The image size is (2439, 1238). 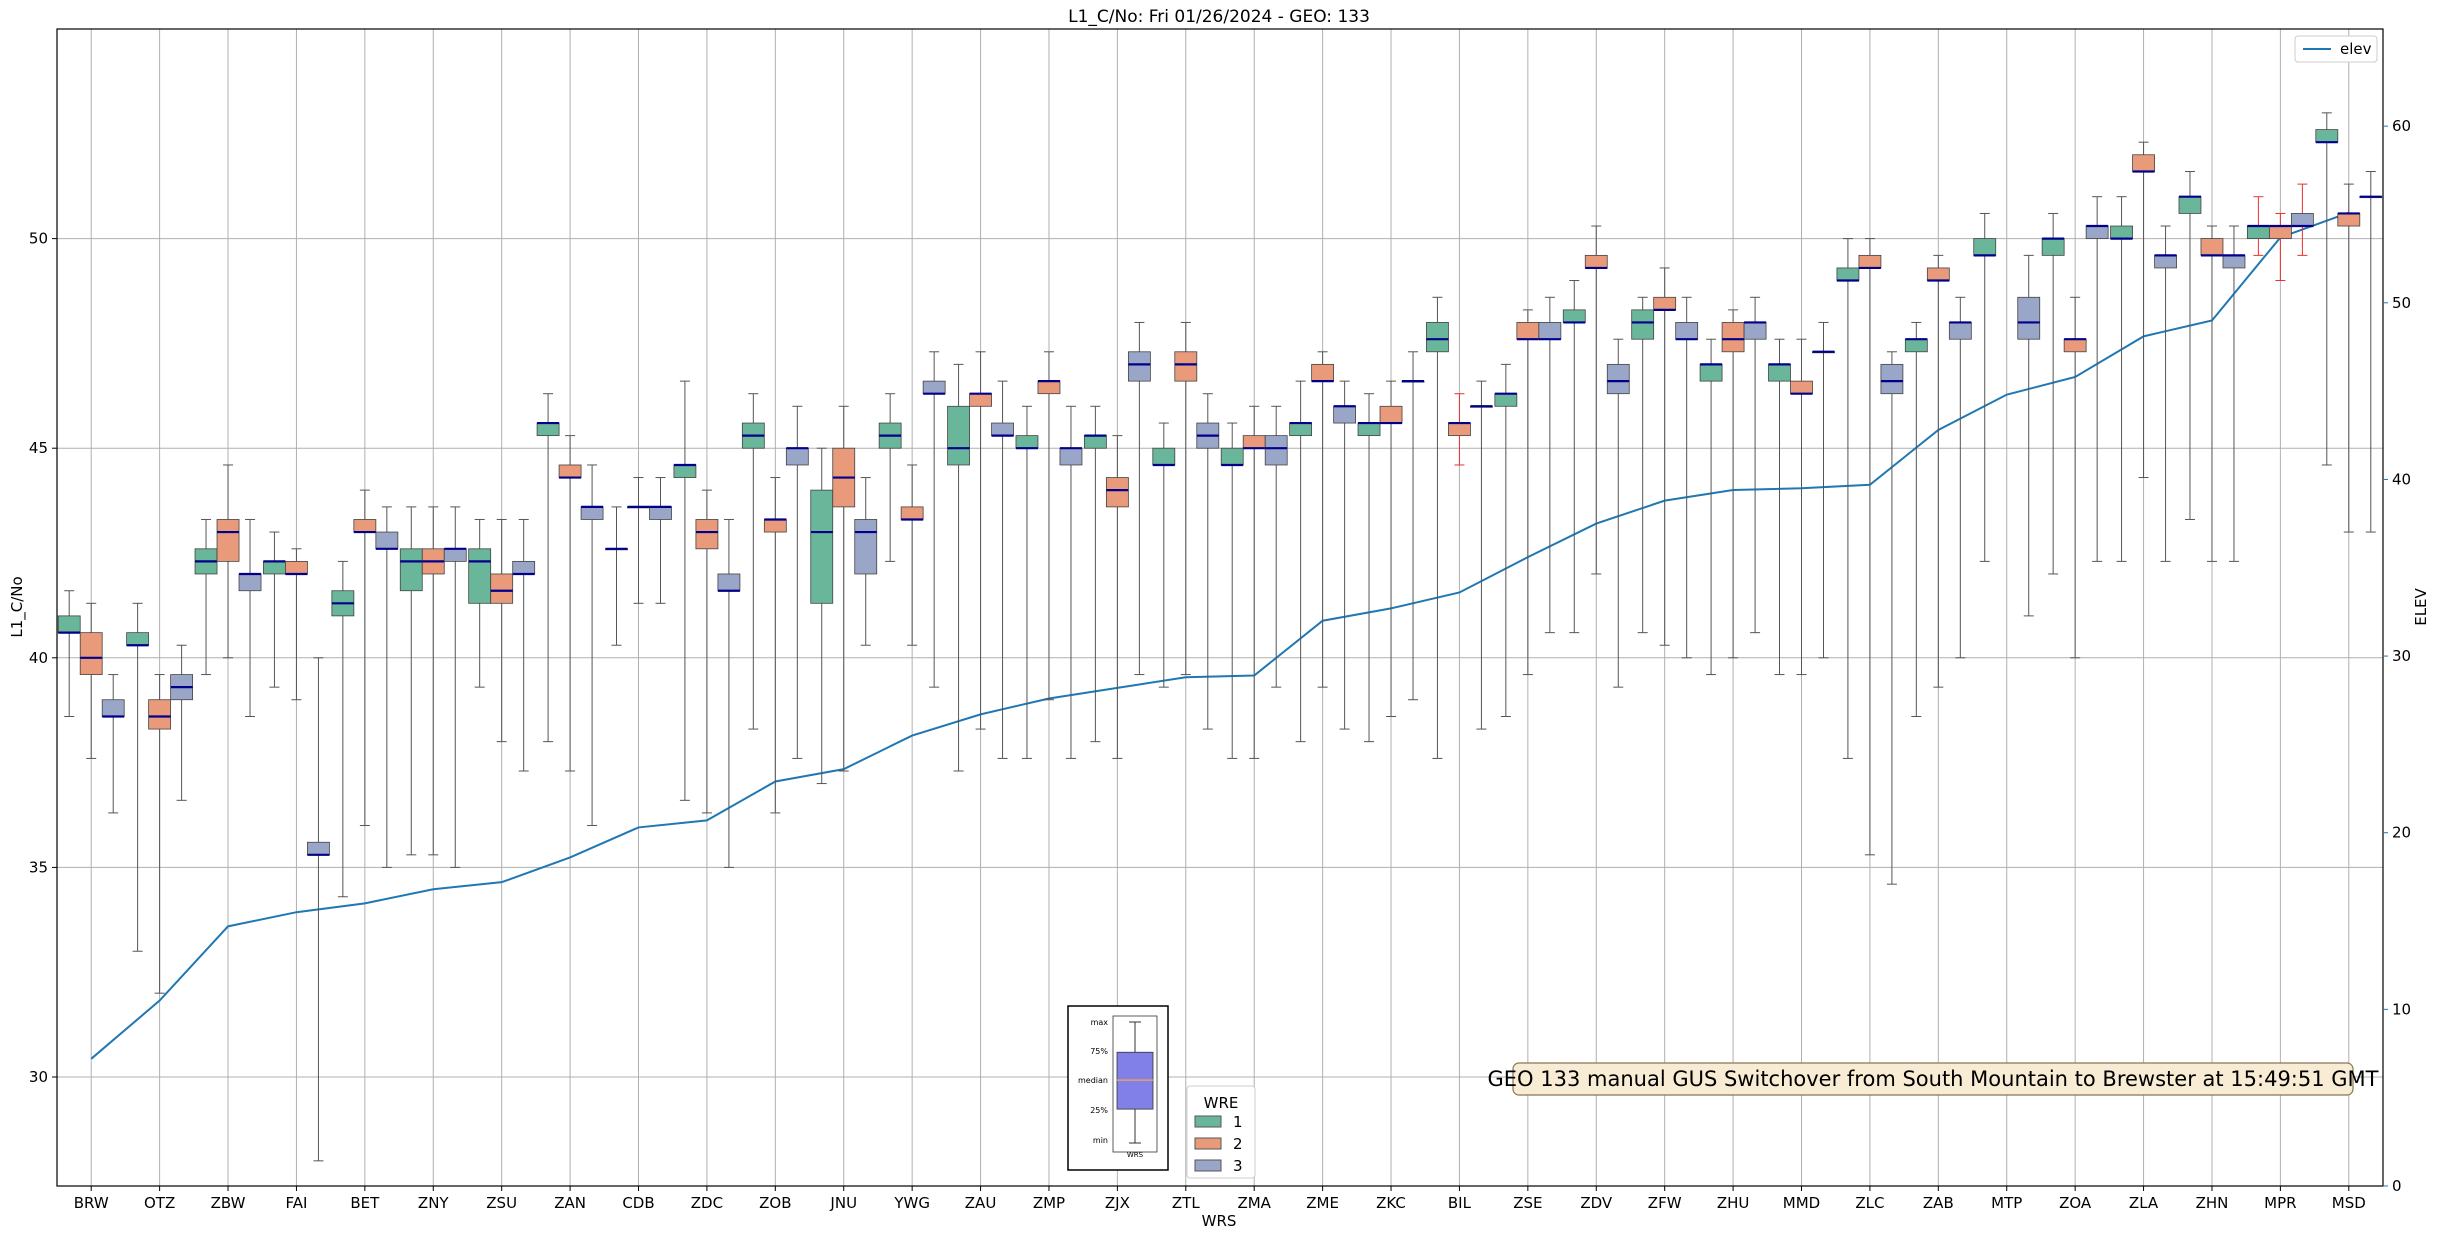 What do you see at coordinates (1527, 1203) in the screenshot?
I see `x-tick-label: ZSE` at bounding box center [1527, 1203].